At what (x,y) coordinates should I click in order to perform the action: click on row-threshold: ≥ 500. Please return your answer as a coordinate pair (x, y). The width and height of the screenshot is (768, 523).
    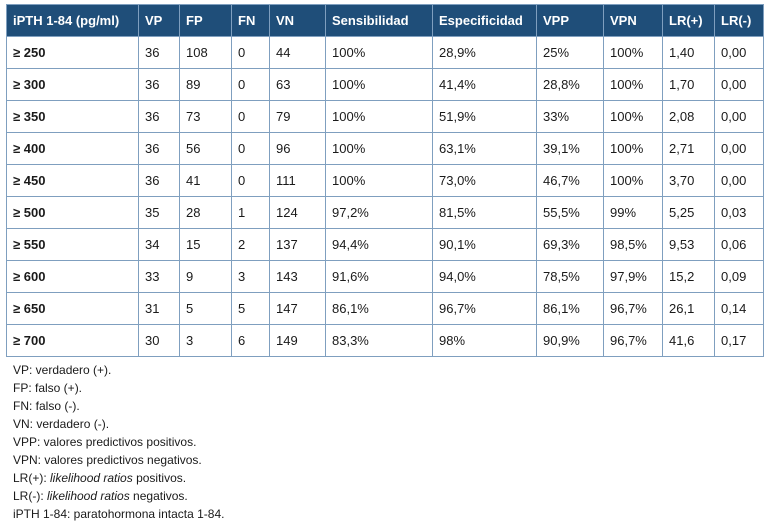
    Looking at the image, I should click on (72, 212).